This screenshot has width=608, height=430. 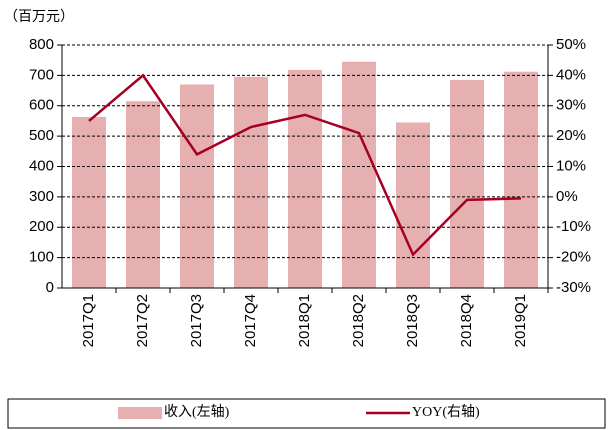 I want to click on legend-label: YOY(右轴), so click(x=446, y=412).